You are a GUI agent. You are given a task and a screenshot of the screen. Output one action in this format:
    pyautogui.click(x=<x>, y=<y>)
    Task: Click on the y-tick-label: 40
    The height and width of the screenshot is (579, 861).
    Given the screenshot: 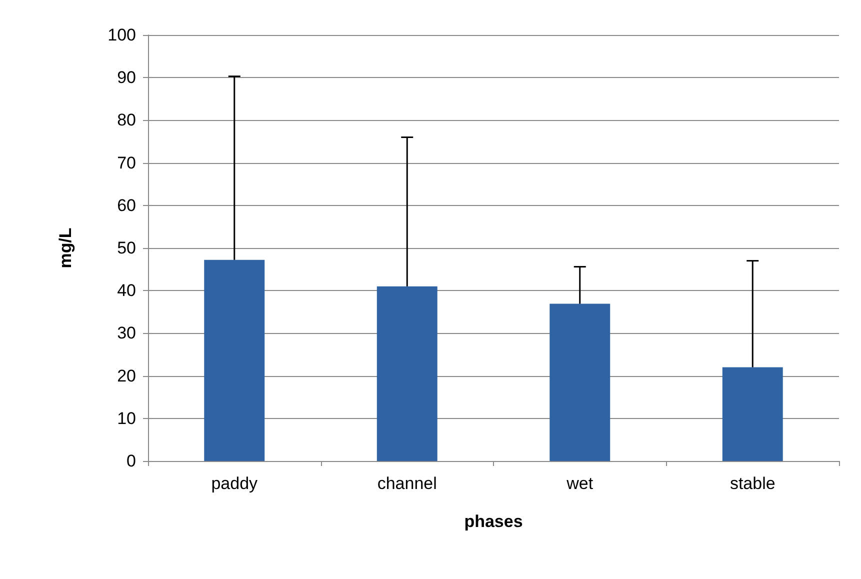 What is the action you would take?
    pyautogui.click(x=126, y=290)
    